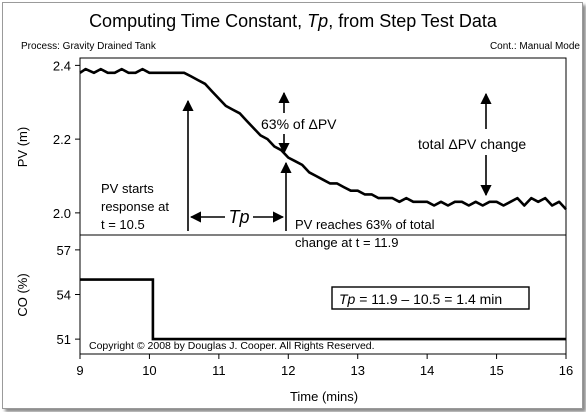  What do you see at coordinates (62, 213) in the screenshot?
I see `pv-y-tick-label: 2.0` at bounding box center [62, 213].